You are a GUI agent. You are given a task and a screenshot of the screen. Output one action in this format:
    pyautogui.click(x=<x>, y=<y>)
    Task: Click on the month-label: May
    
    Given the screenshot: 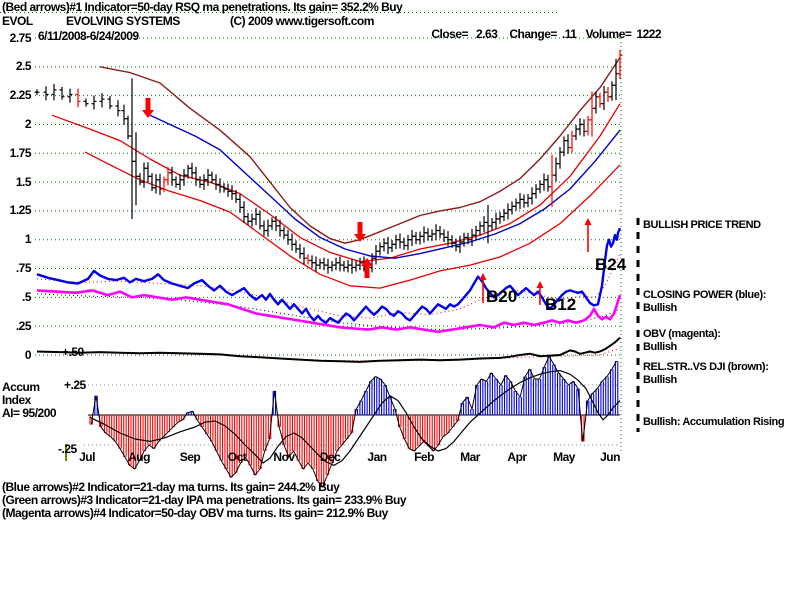 What is the action you would take?
    pyautogui.click(x=564, y=457)
    